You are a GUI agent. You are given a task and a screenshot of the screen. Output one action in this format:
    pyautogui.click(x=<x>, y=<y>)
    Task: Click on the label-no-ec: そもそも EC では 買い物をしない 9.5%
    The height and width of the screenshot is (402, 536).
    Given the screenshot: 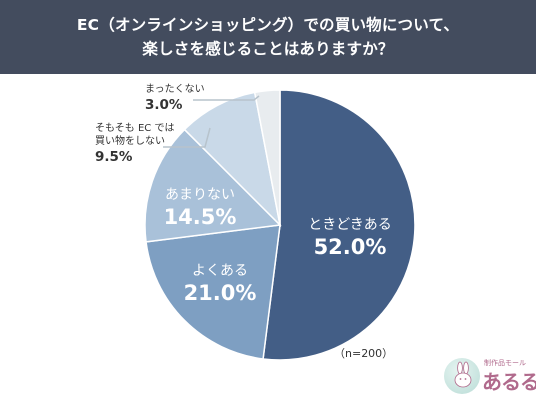 What is the action you would take?
    pyautogui.click(x=134, y=144)
    